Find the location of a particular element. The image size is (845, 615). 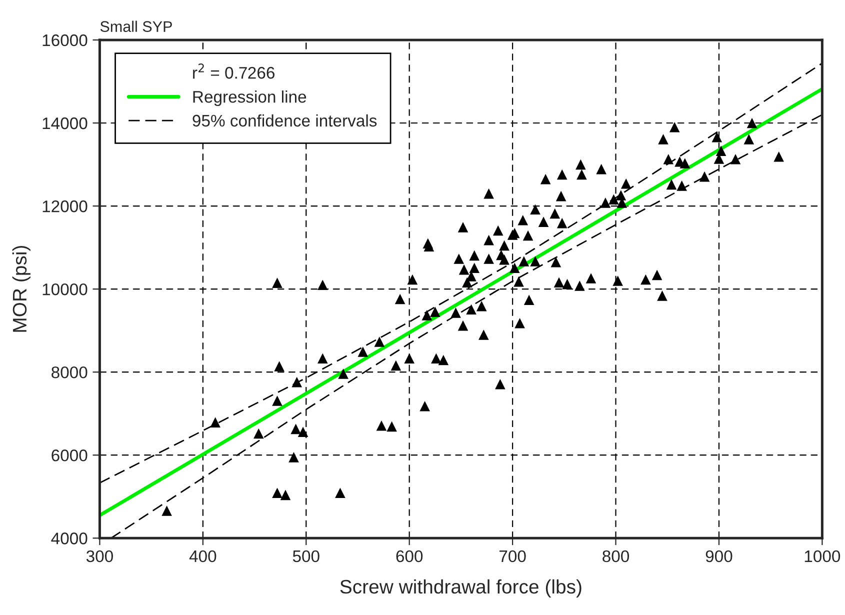

y-tick-label: 6000 is located at coordinates (70, 456).